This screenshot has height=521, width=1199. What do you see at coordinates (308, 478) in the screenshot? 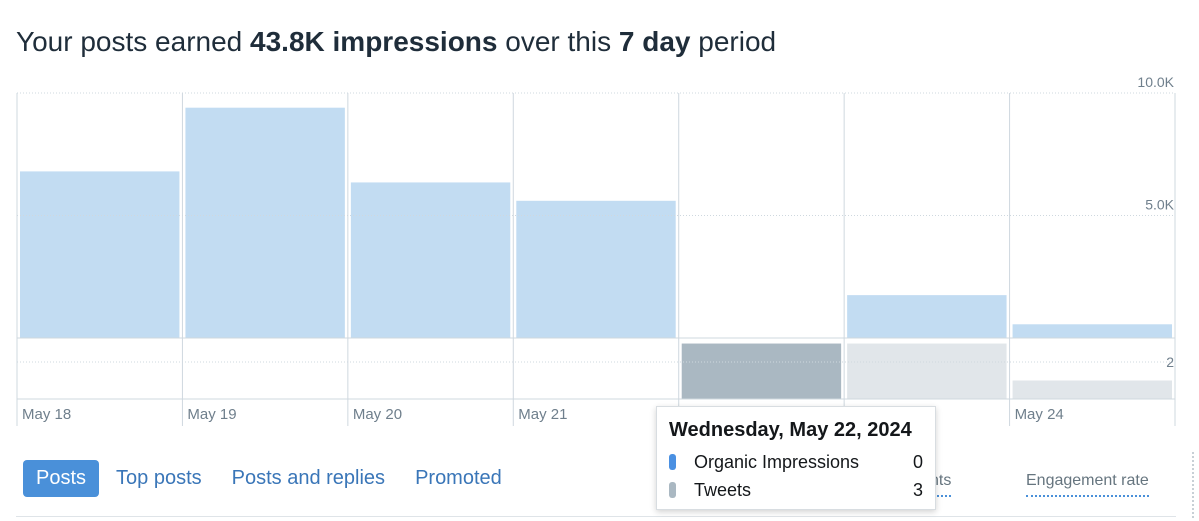
I see `tab-posts-and-replies: Posts and replies` at bounding box center [308, 478].